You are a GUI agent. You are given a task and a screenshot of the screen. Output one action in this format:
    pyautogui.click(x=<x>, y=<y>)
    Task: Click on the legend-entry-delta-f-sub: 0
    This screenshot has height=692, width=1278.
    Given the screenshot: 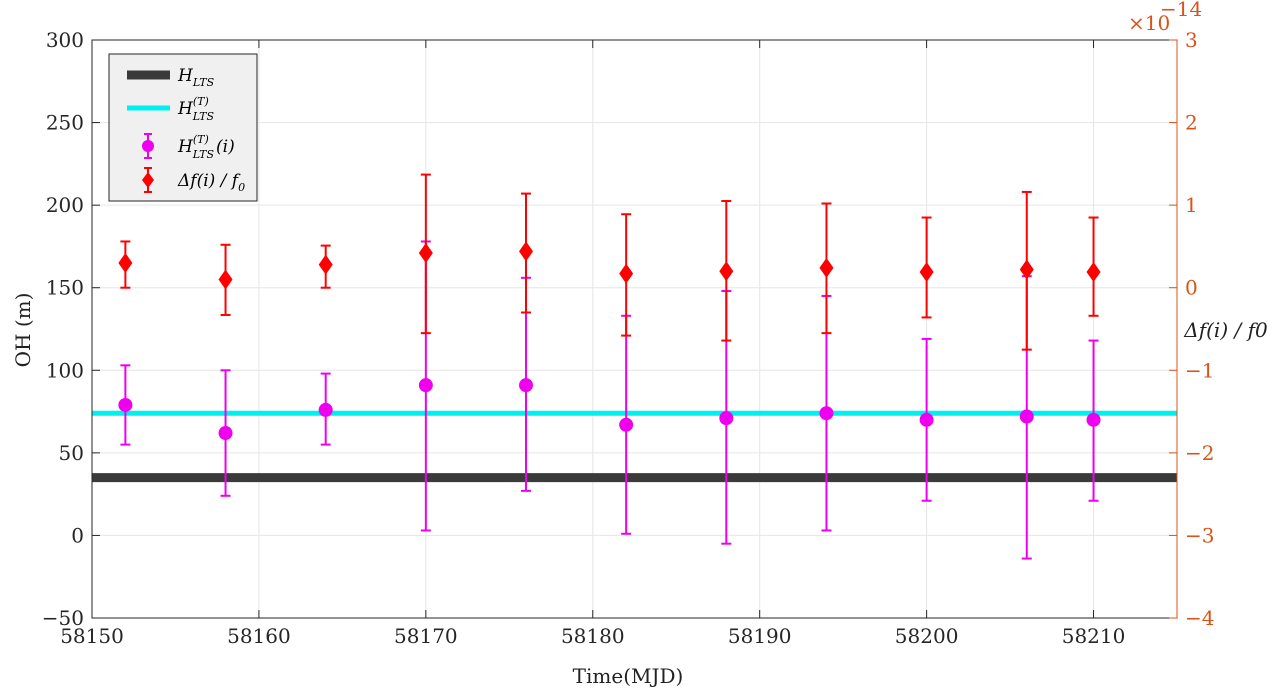 What is the action you would take?
    pyautogui.click(x=241, y=187)
    